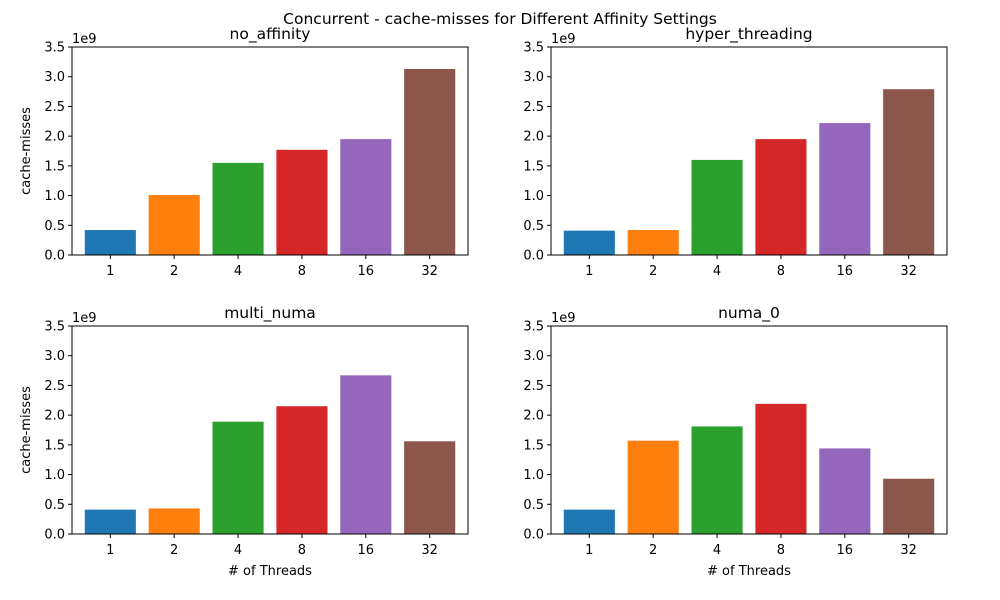 The height and width of the screenshot is (600, 1000). What do you see at coordinates (270, 34) in the screenshot?
I see `subplot-title: no_affinity` at bounding box center [270, 34].